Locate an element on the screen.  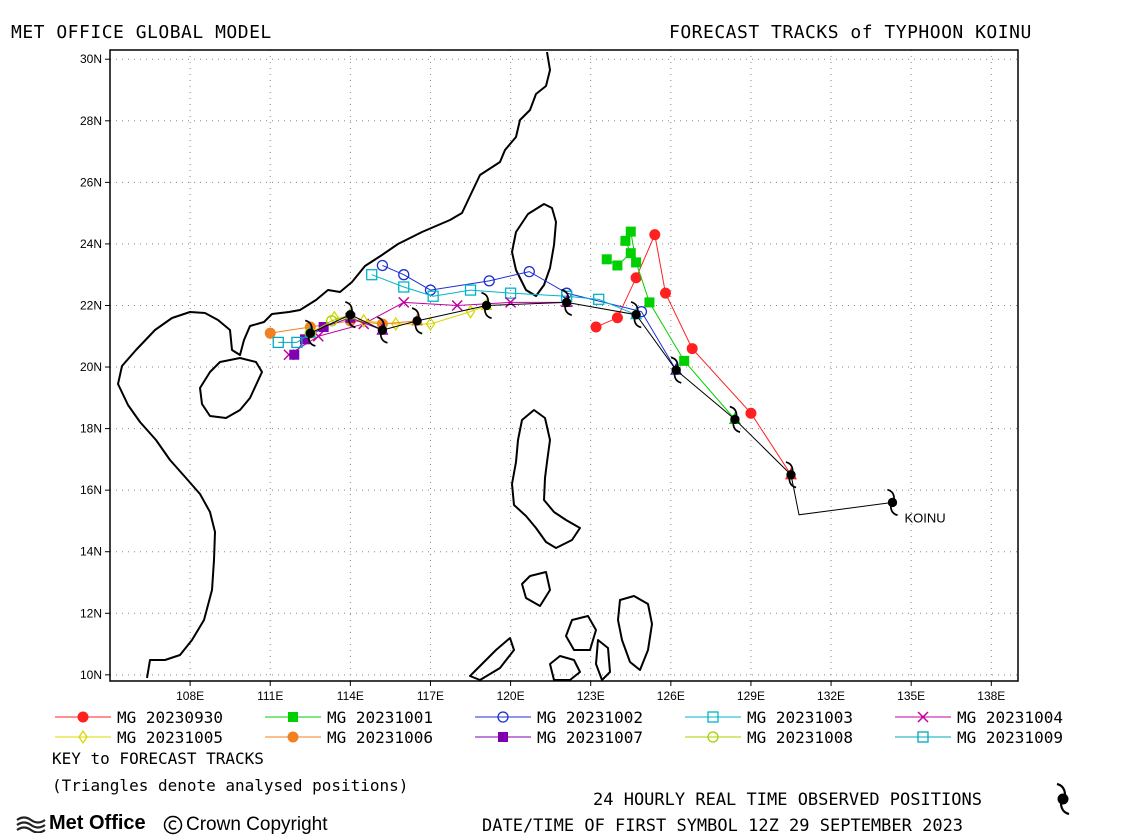
met-office-logo: Met Office is located at coordinates (81, 823).